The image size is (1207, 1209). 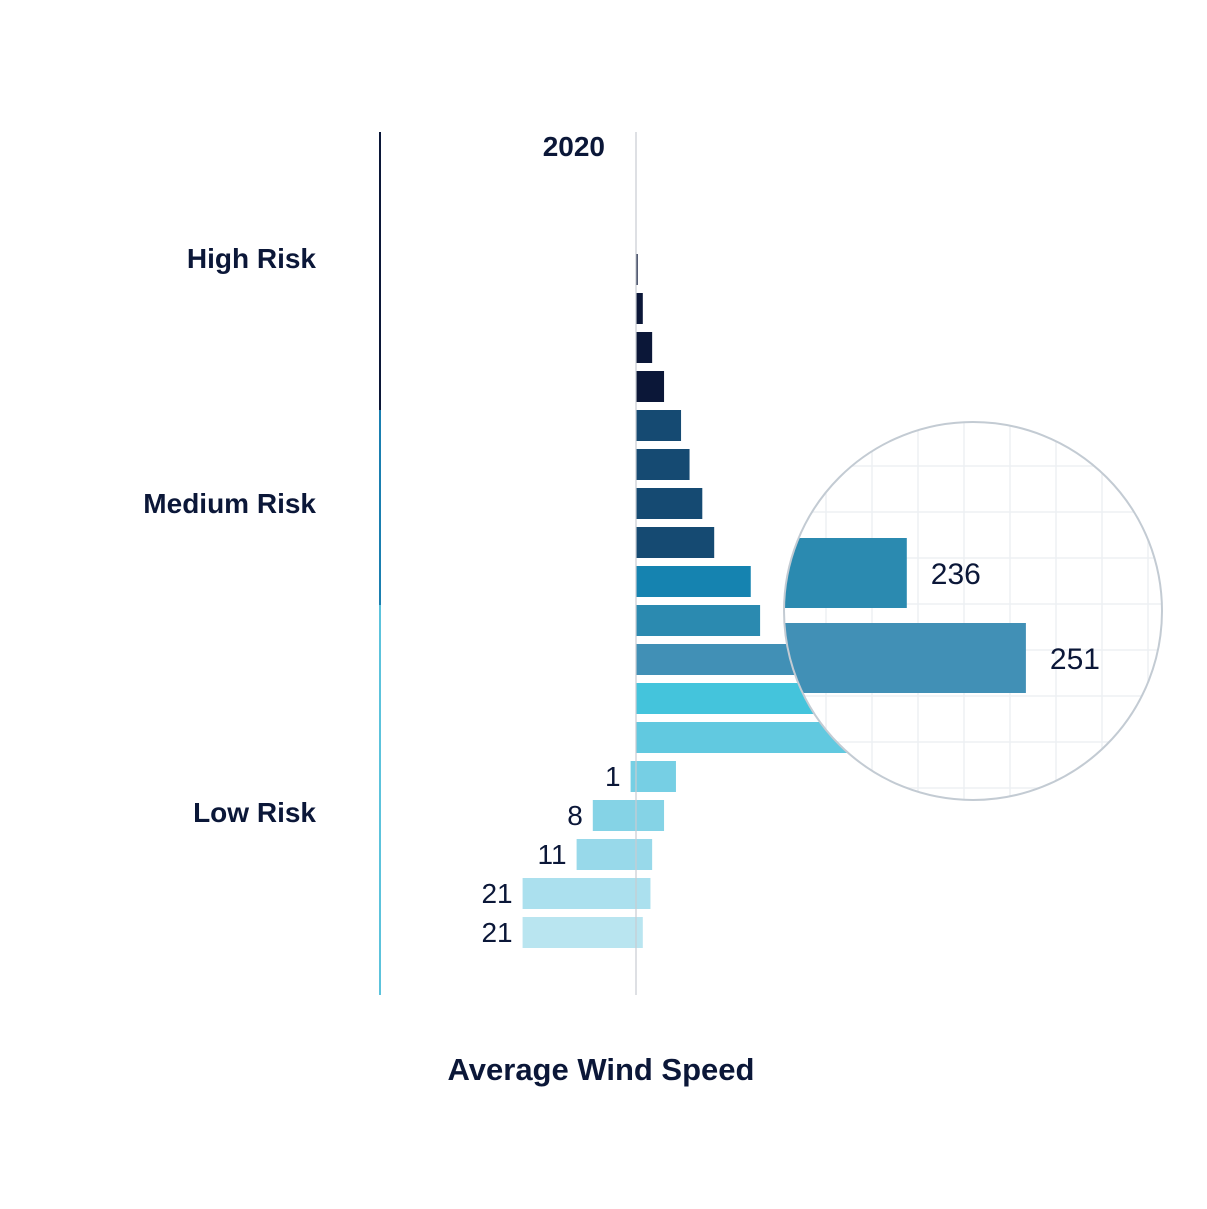 What do you see at coordinates (575, 815) in the screenshot?
I see `left-value-label-14: 8` at bounding box center [575, 815].